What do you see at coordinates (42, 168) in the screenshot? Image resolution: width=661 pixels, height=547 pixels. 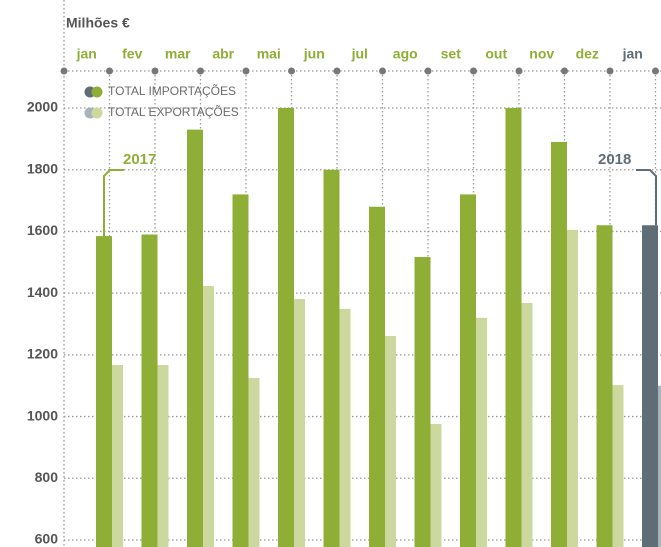 I see `y-tick-label: 1800` at bounding box center [42, 168].